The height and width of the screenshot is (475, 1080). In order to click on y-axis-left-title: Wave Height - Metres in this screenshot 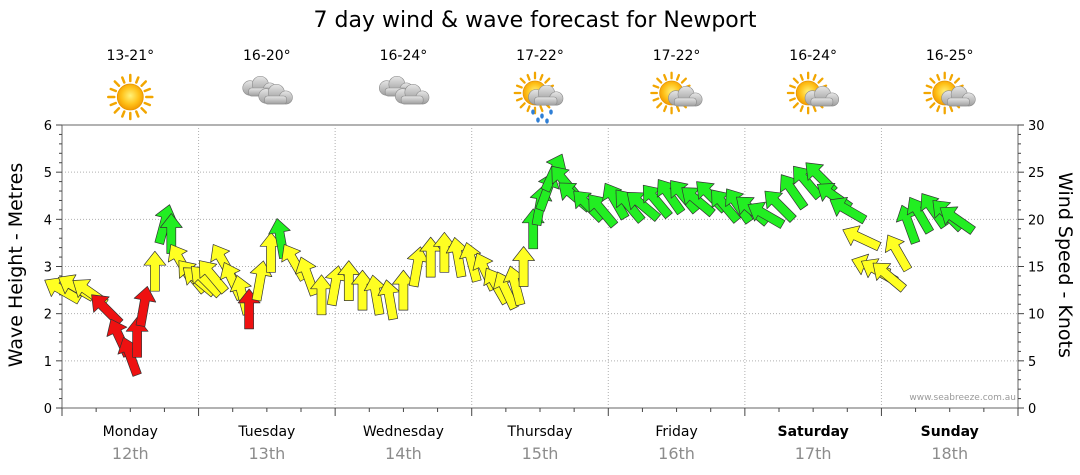, I will do `click(16, 265)`.